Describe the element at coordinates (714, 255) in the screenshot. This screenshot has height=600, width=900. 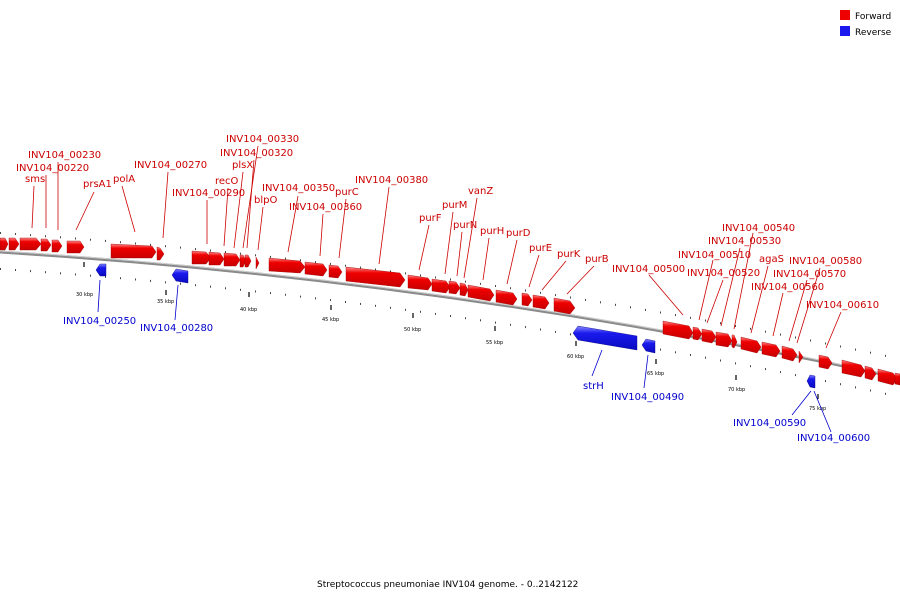
I see `gene-label: INV104_00510` at that location.